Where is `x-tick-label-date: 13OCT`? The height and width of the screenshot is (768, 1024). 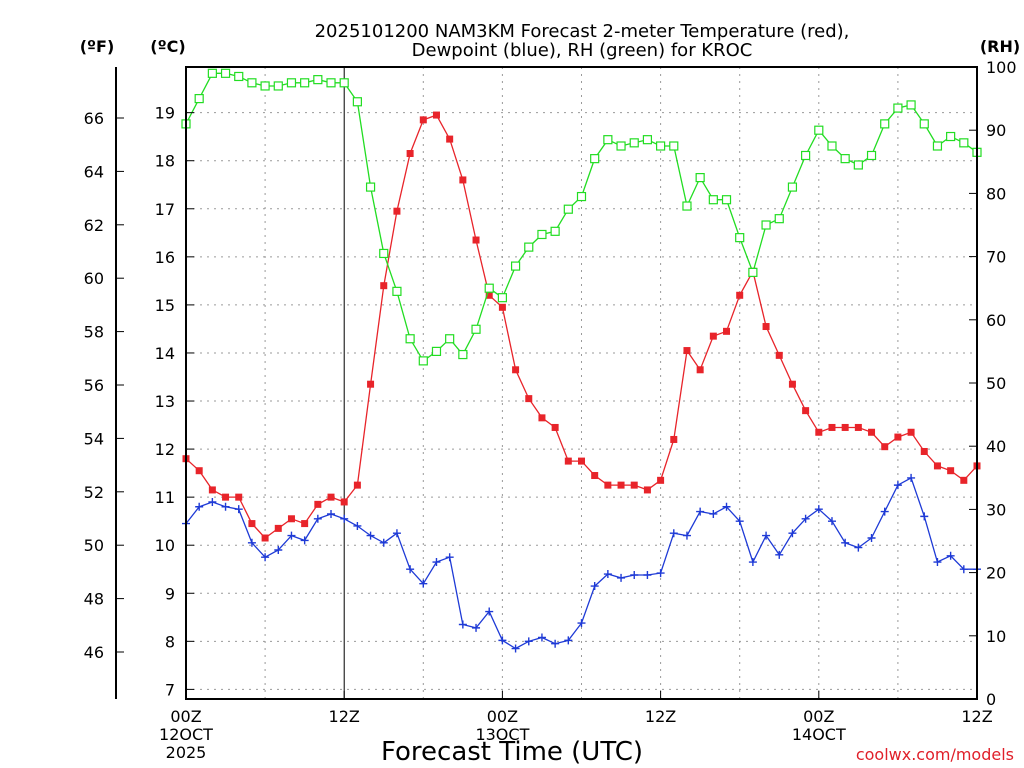 x-tick-label-date: 13OCT is located at coordinates (502, 734).